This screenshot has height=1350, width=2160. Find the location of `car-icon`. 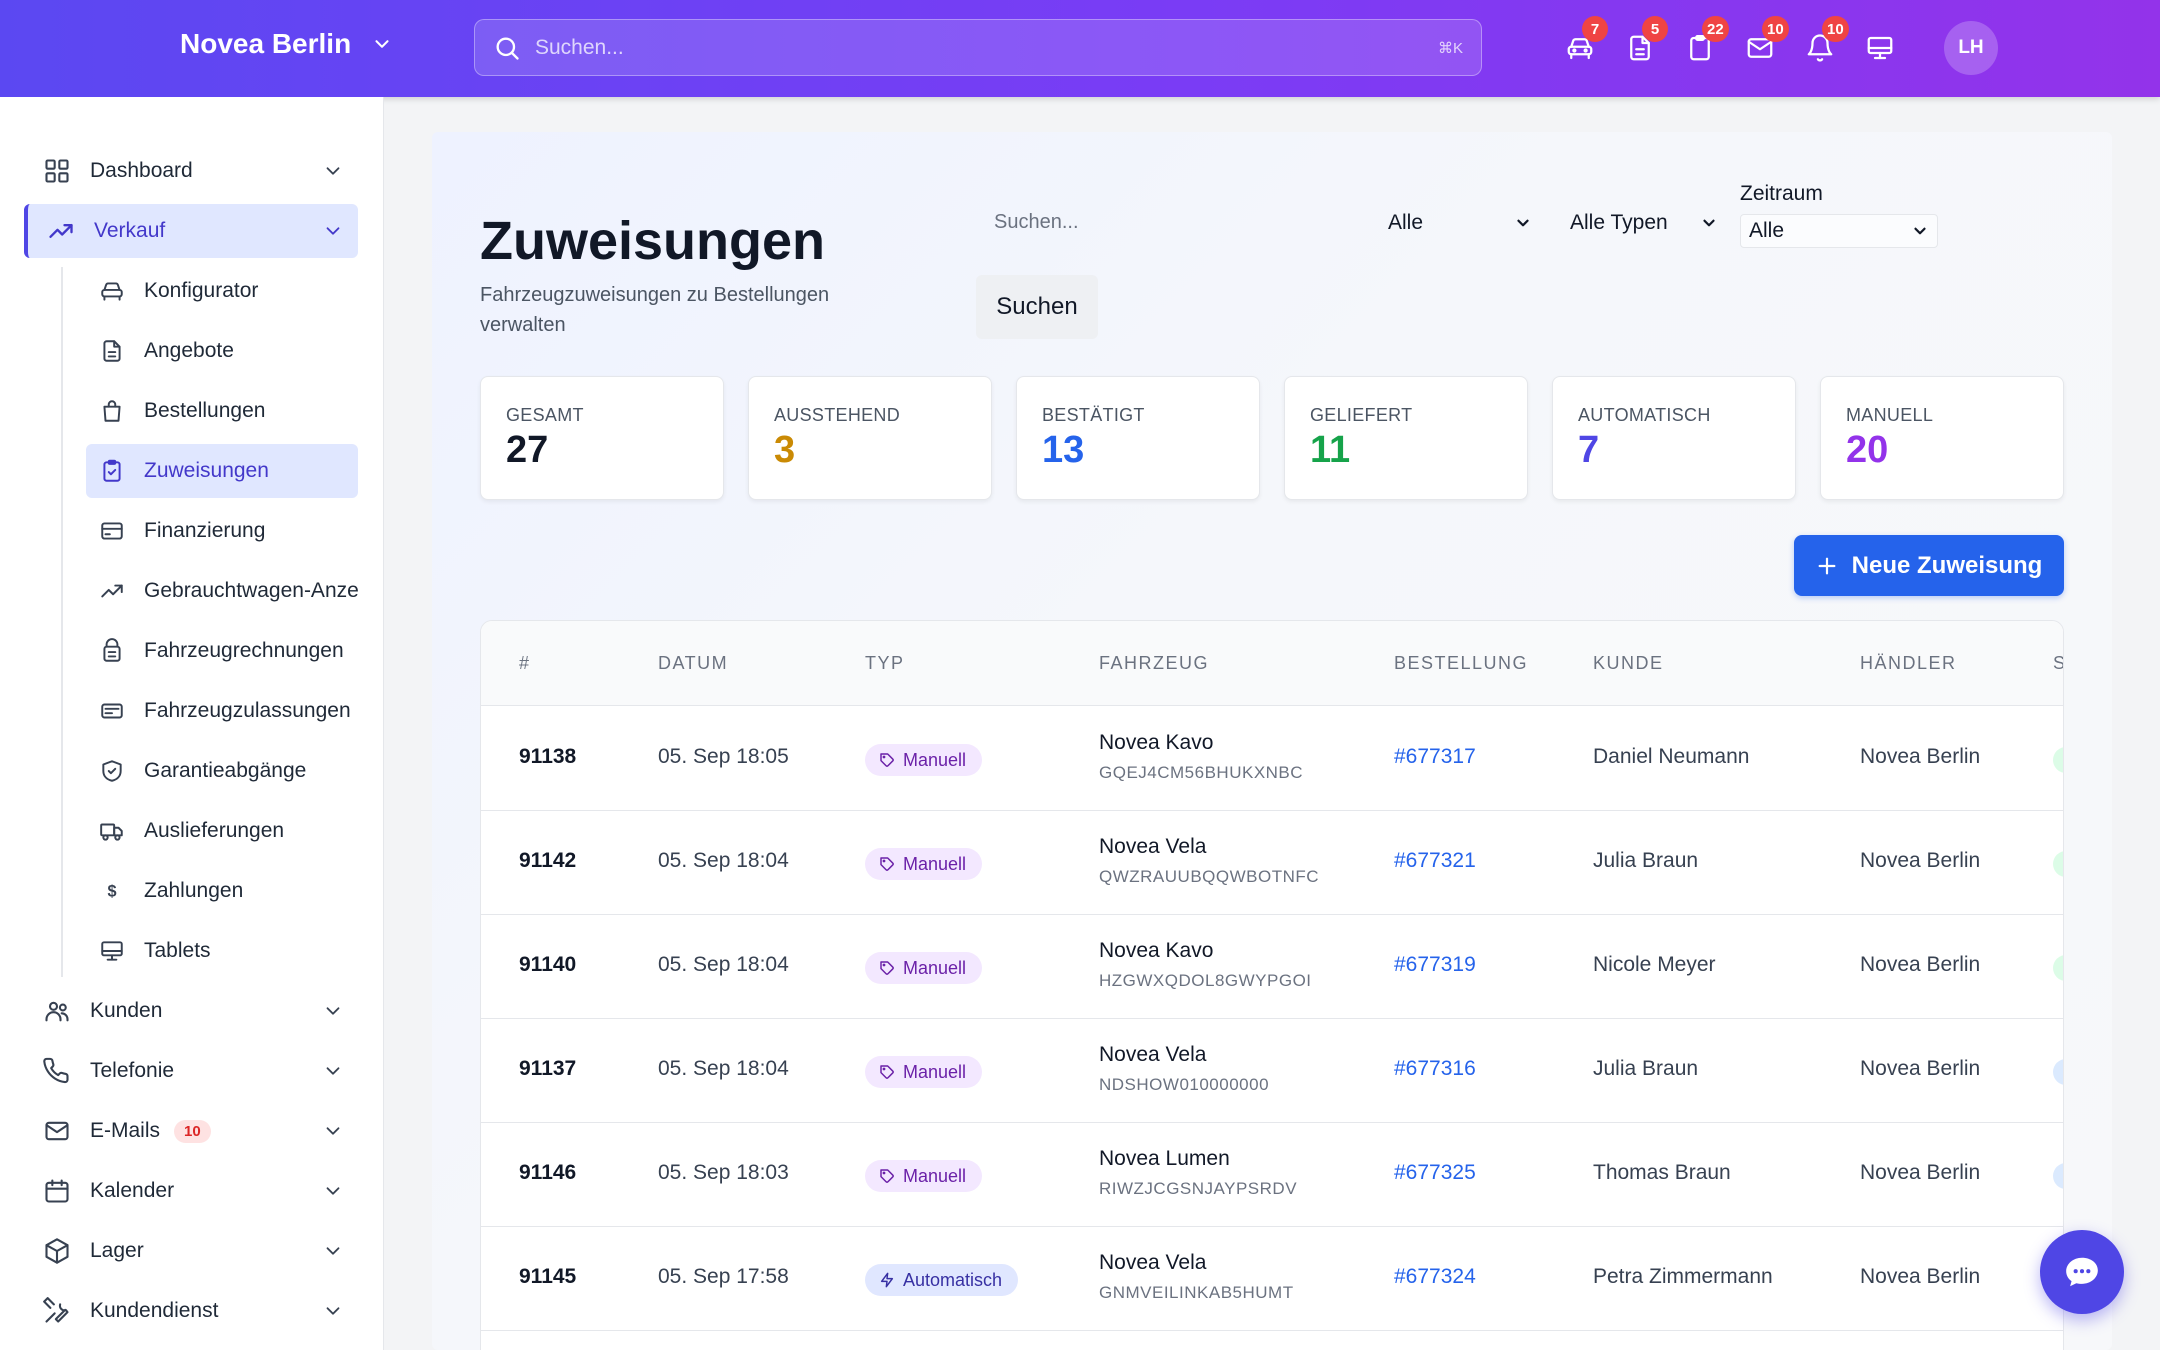

car-icon is located at coordinates (1580, 49).